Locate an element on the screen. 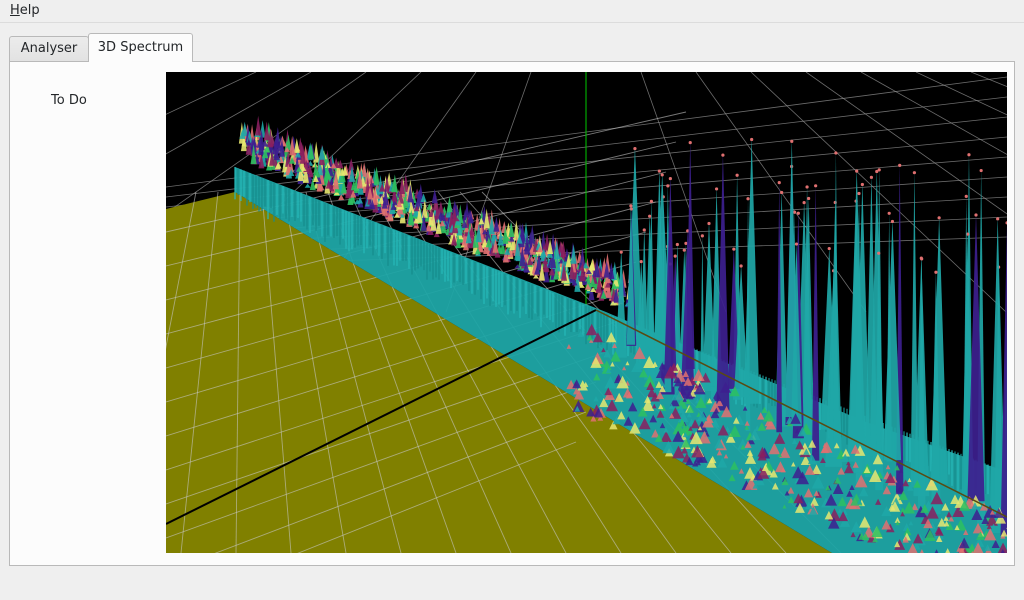 The image size is (1024, 600). tab-analyser-label: Analyser is located at coordinates (49, 48).